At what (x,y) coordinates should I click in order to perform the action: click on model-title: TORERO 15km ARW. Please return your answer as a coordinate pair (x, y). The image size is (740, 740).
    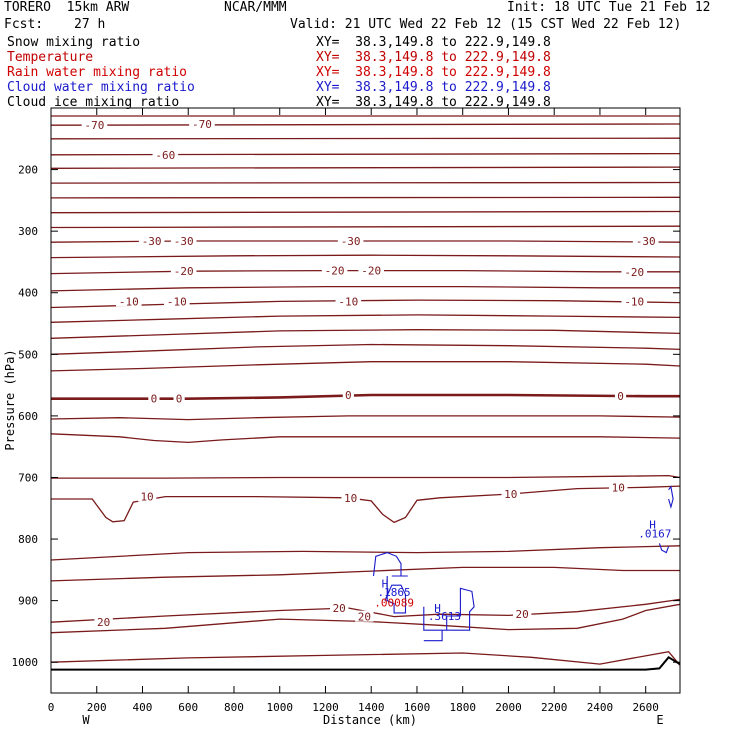
    Looking at the image, I should click on (67, 7).